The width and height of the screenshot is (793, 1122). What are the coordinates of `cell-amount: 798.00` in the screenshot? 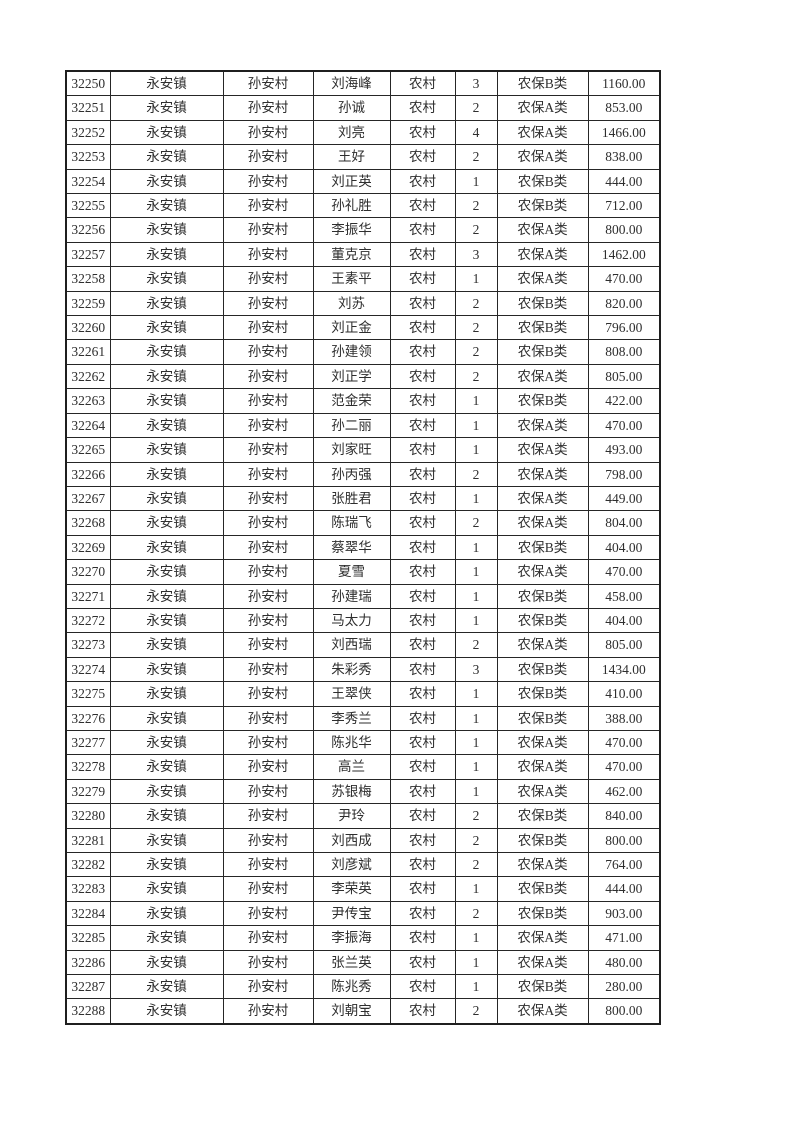 It's located at (624, 474).